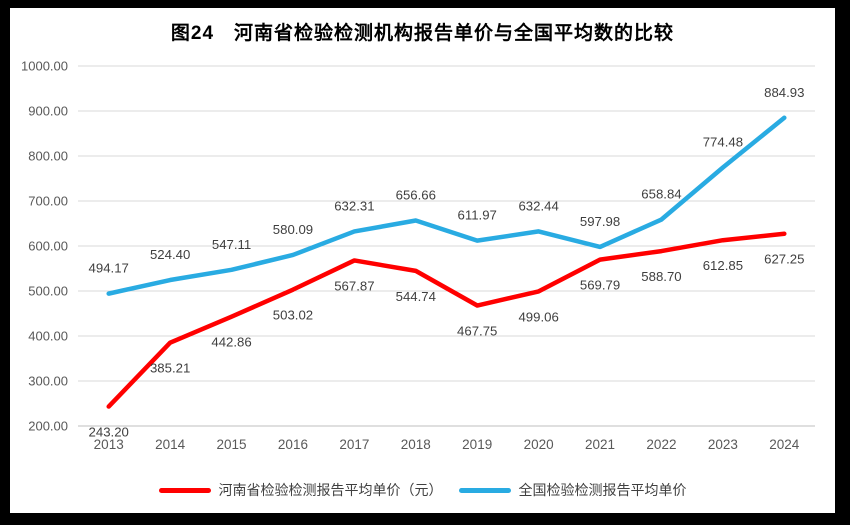 This screenshot has width=850, height=525. I want to click on x-tick-label: 2014, so click(170, 444).